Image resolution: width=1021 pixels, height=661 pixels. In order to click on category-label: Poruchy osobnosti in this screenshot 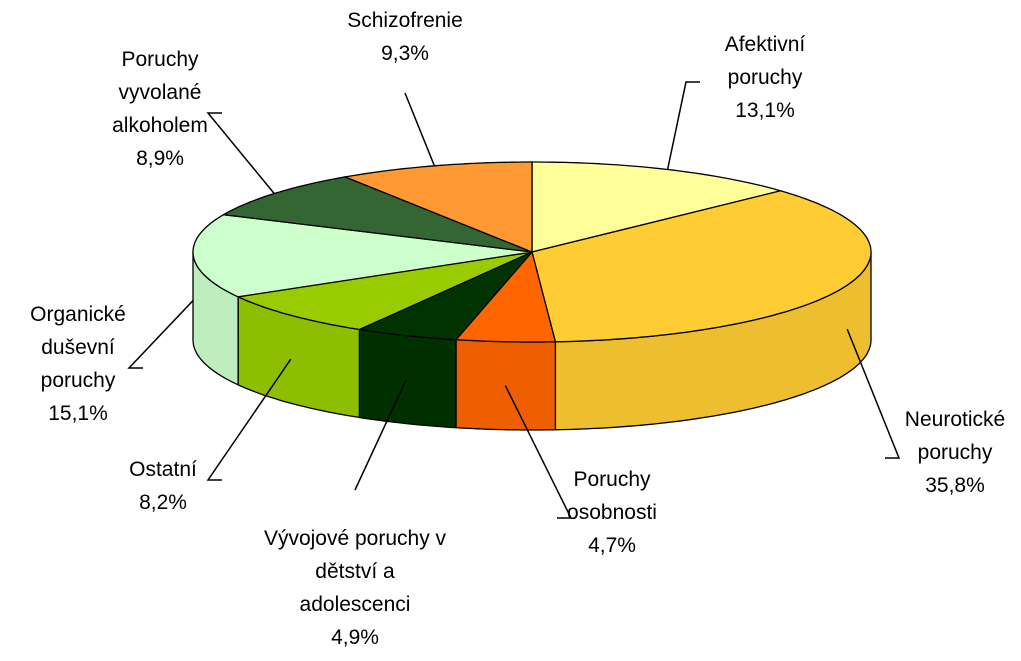, I will do `click(612, 496)`.